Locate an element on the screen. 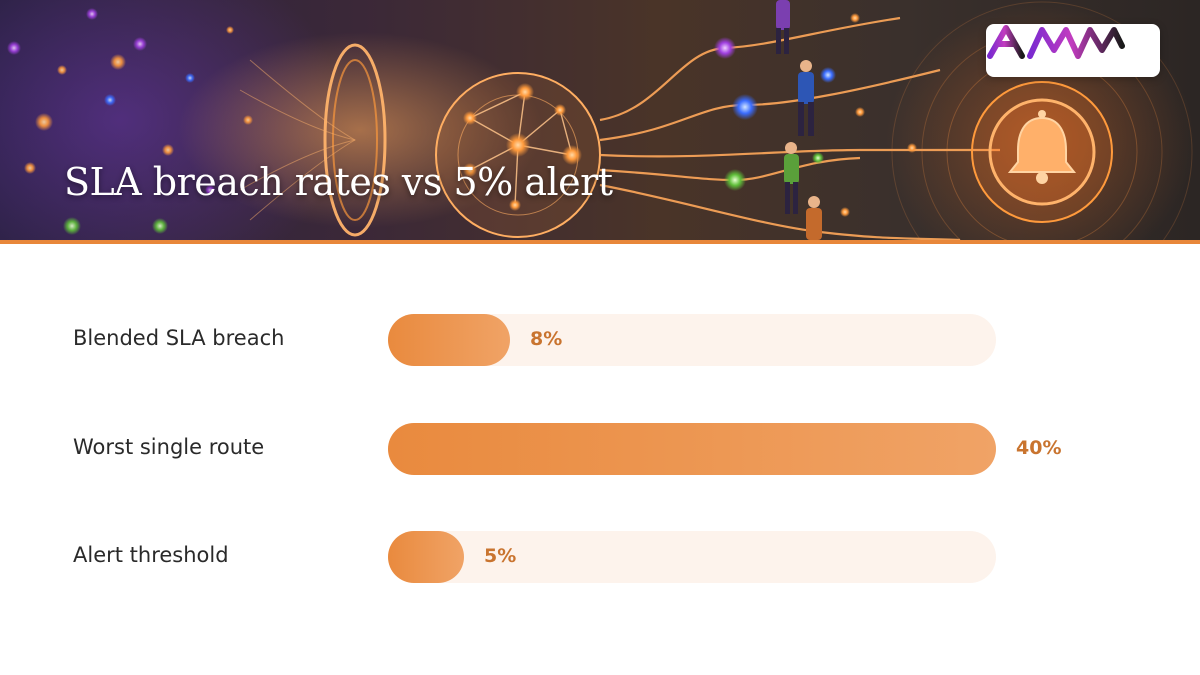  logo-mark-icon is located at coordinates (1056, 42).